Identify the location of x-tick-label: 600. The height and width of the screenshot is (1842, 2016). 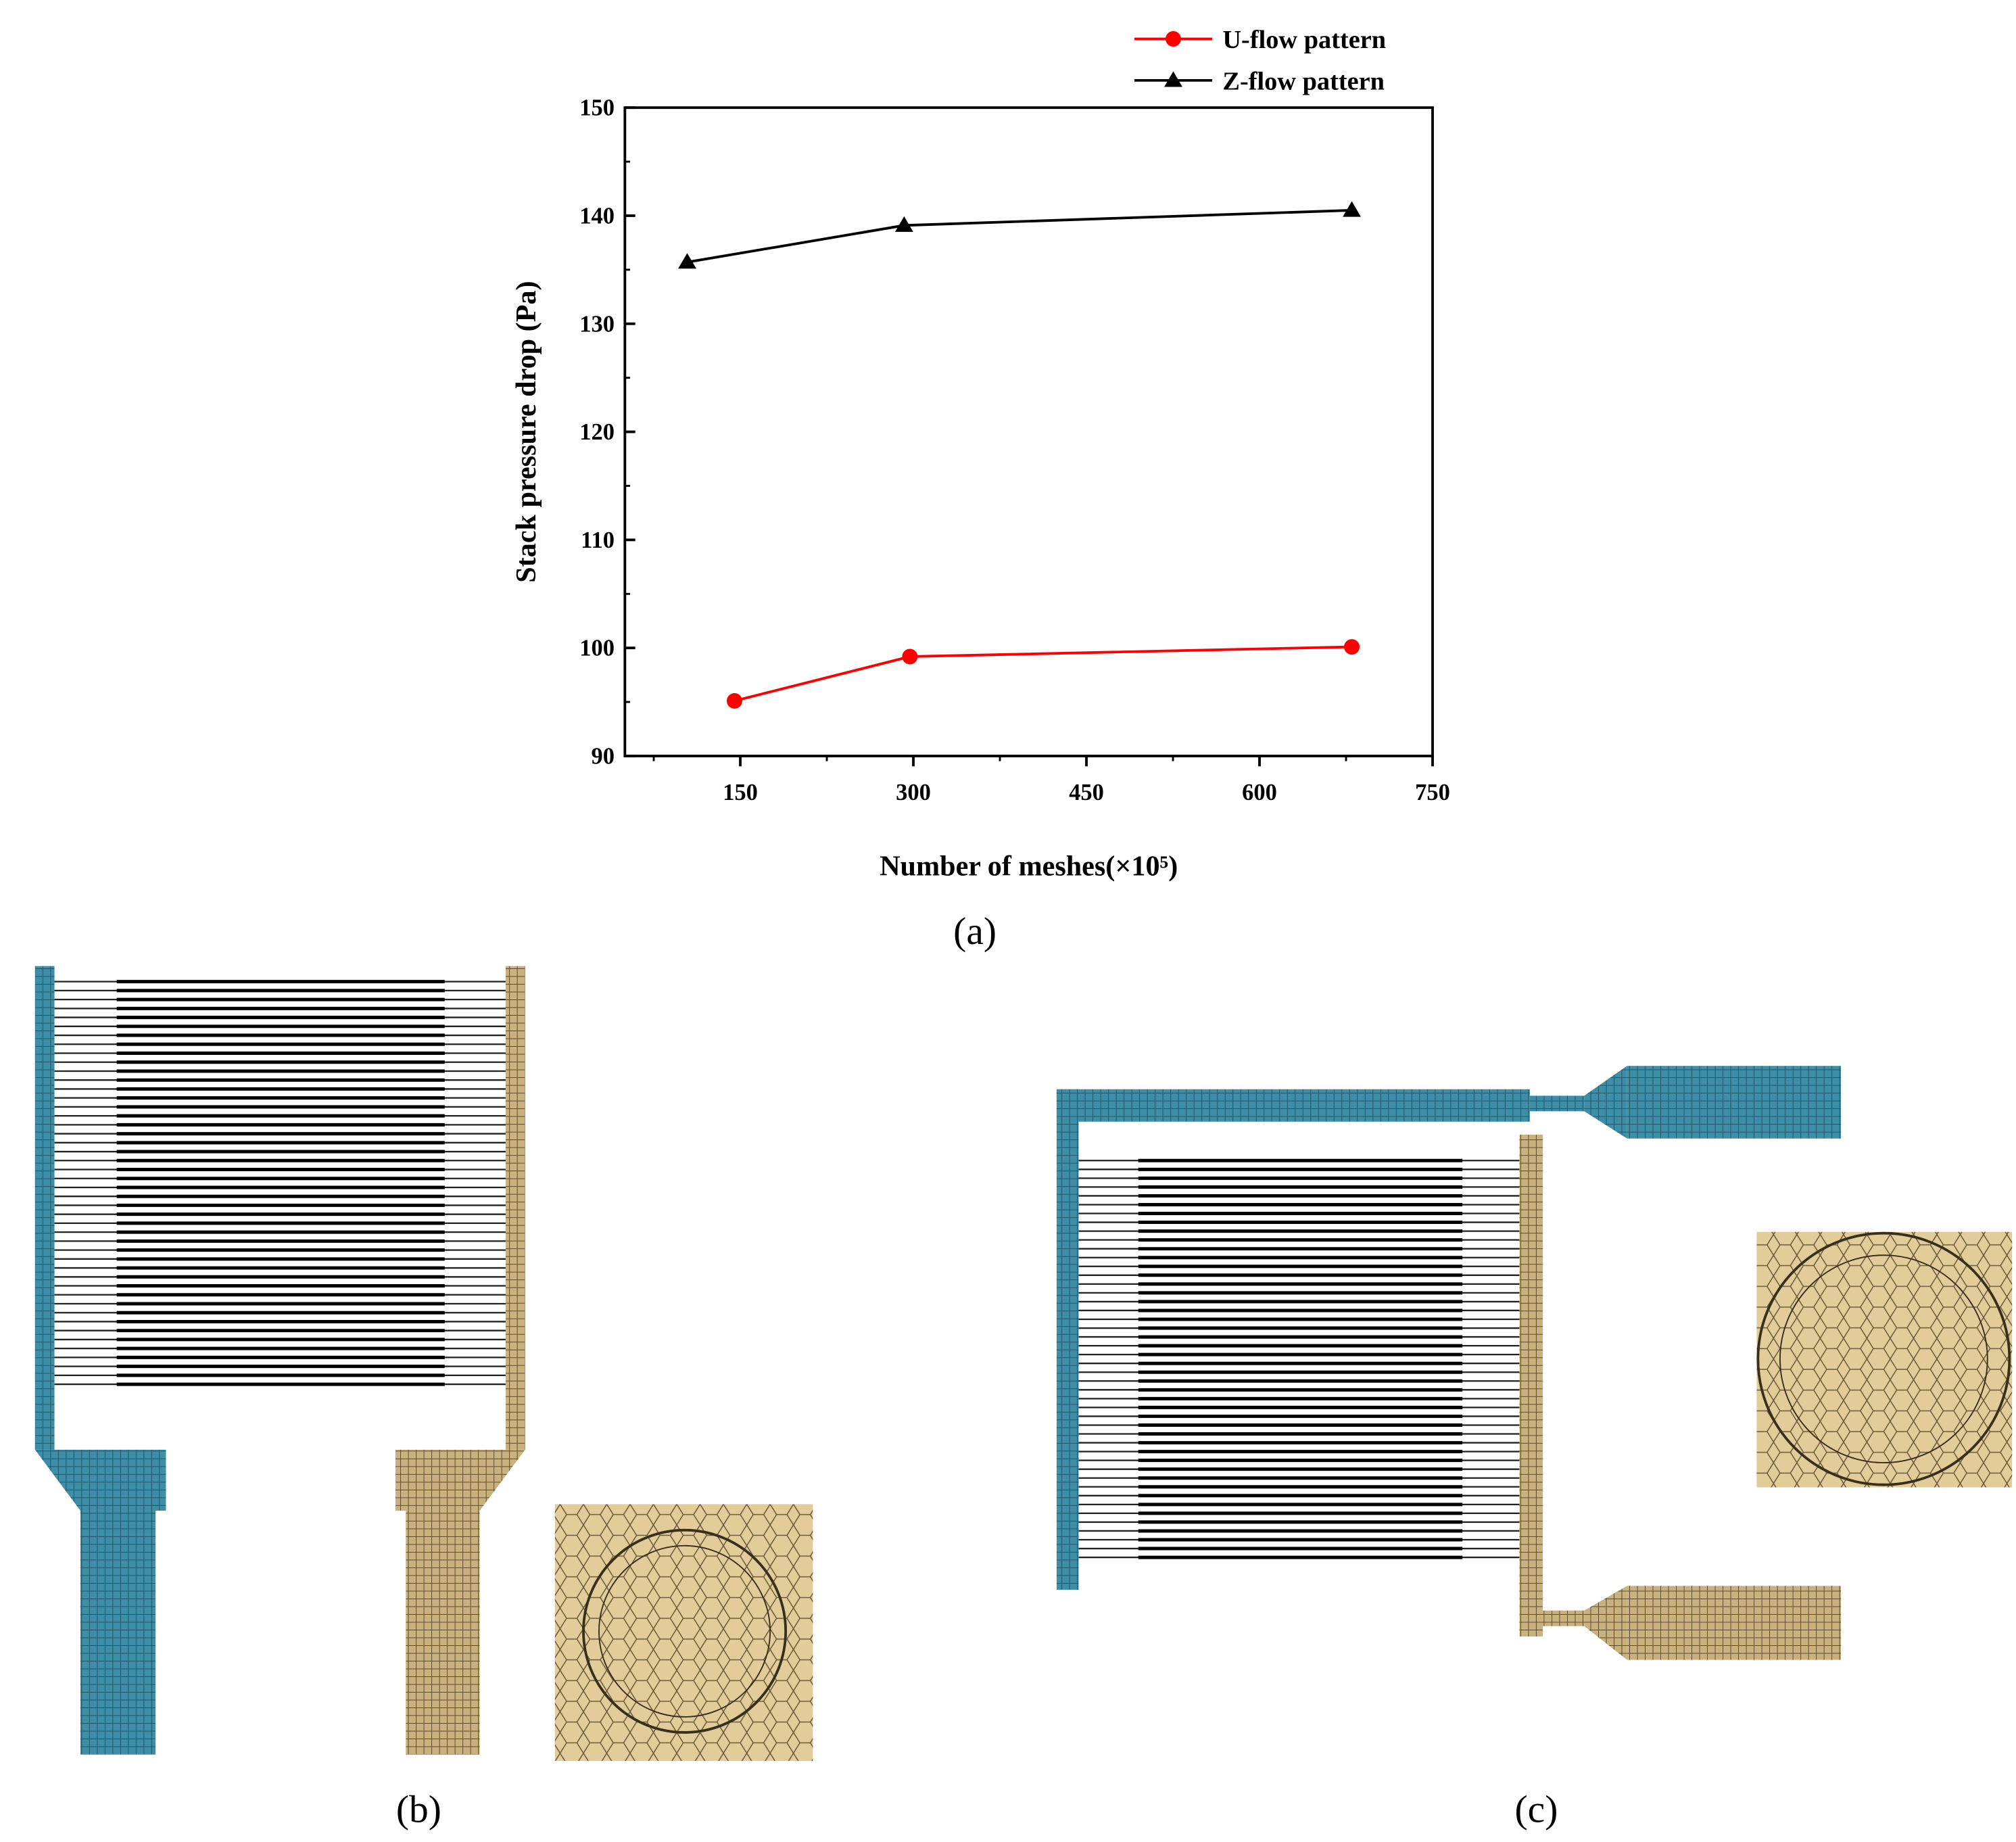
(1259, 792).